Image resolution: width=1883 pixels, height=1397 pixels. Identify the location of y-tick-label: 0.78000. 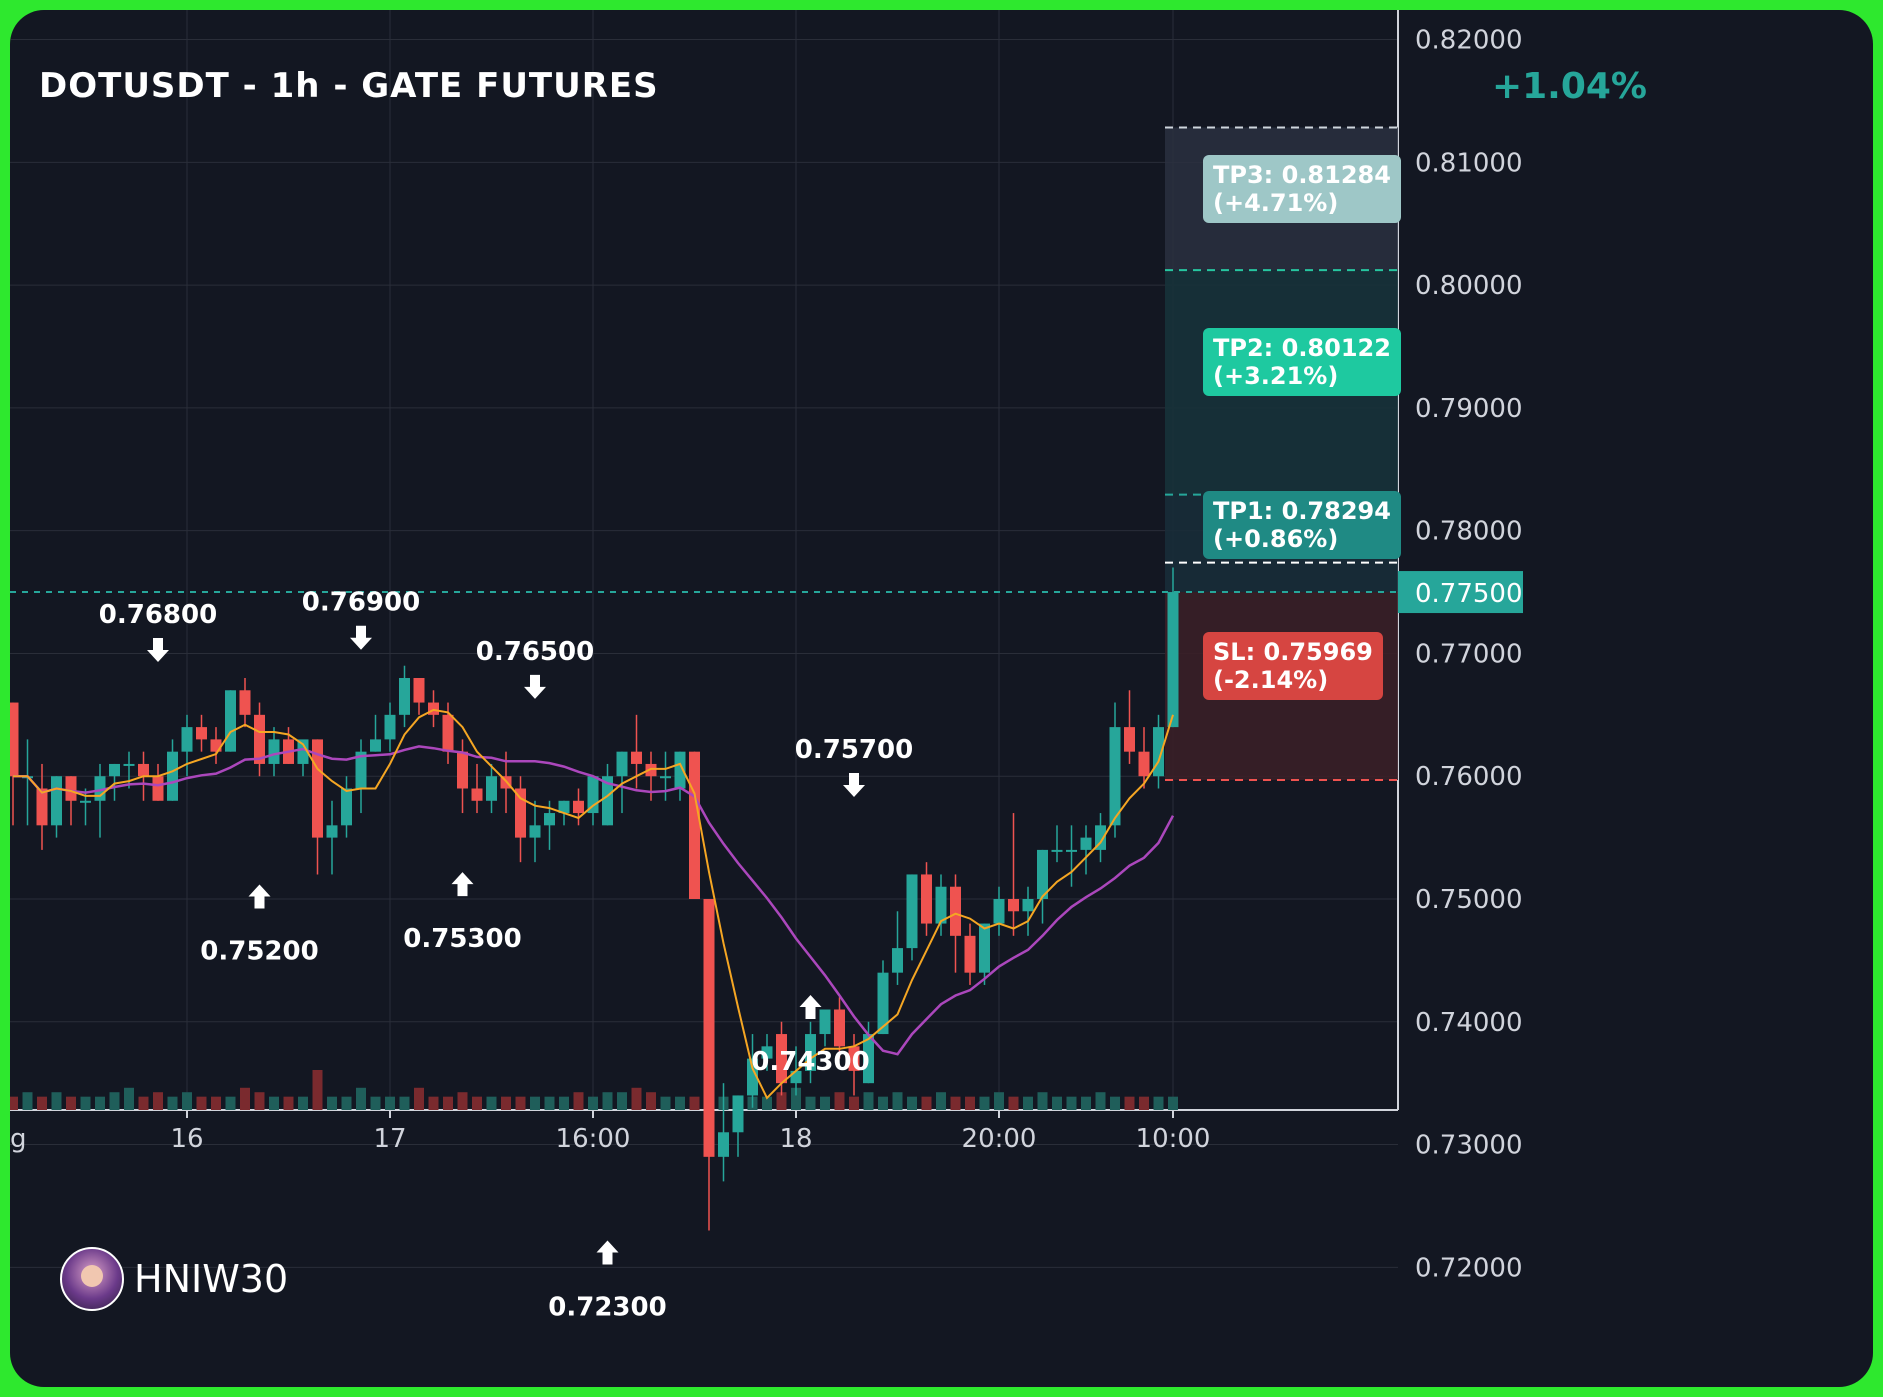
(1469, 532).